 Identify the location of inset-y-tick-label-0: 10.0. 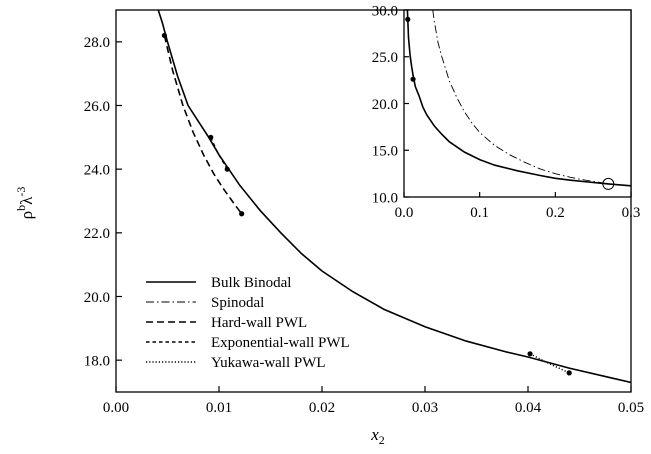
(385, 198).